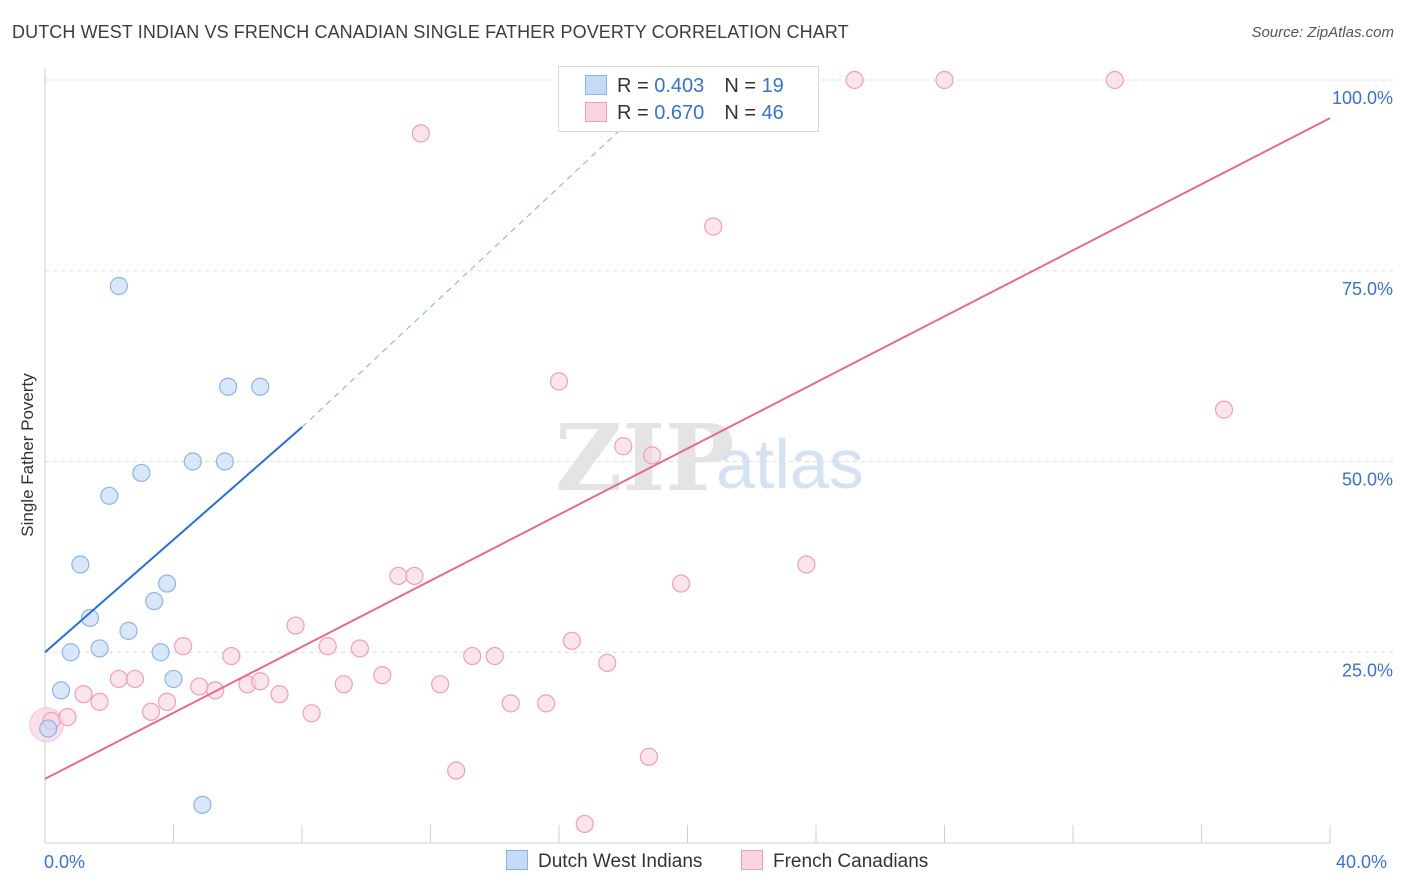 This screenshot has height=892, width=1406. What do you see at coordinates (1362, 98) in the screenshot?
I see `y-tick-label: 100.0%` at bounding box center [1362, 98].